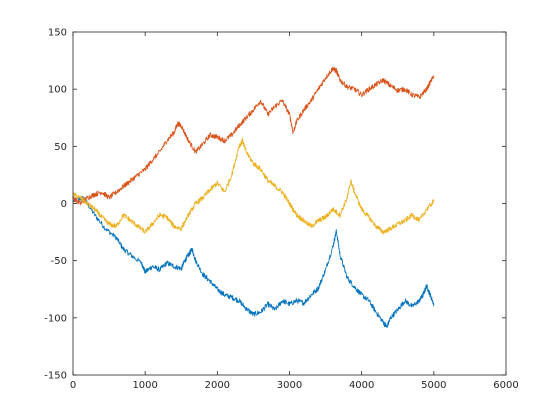 The width and height of the screenshot is (560, 420). I want to click on x-tick-label: 3000, so click(289, 385).